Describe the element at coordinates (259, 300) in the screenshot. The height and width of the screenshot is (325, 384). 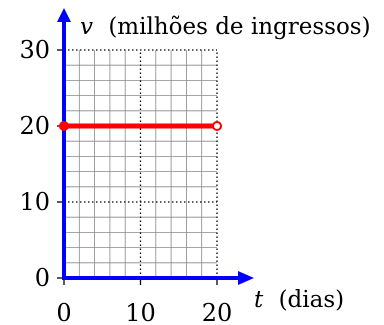
I see `x-axis-variable: t` at that location.